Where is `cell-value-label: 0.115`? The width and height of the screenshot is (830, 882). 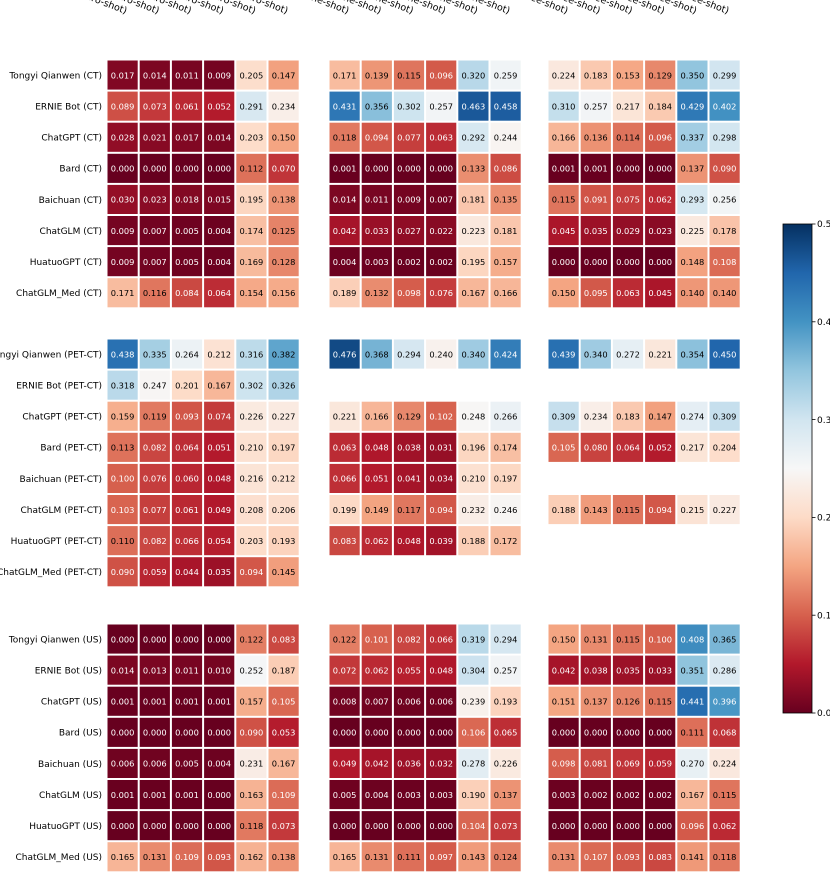 cell-value-label: 0.115 is located at coordinates (409, 75).